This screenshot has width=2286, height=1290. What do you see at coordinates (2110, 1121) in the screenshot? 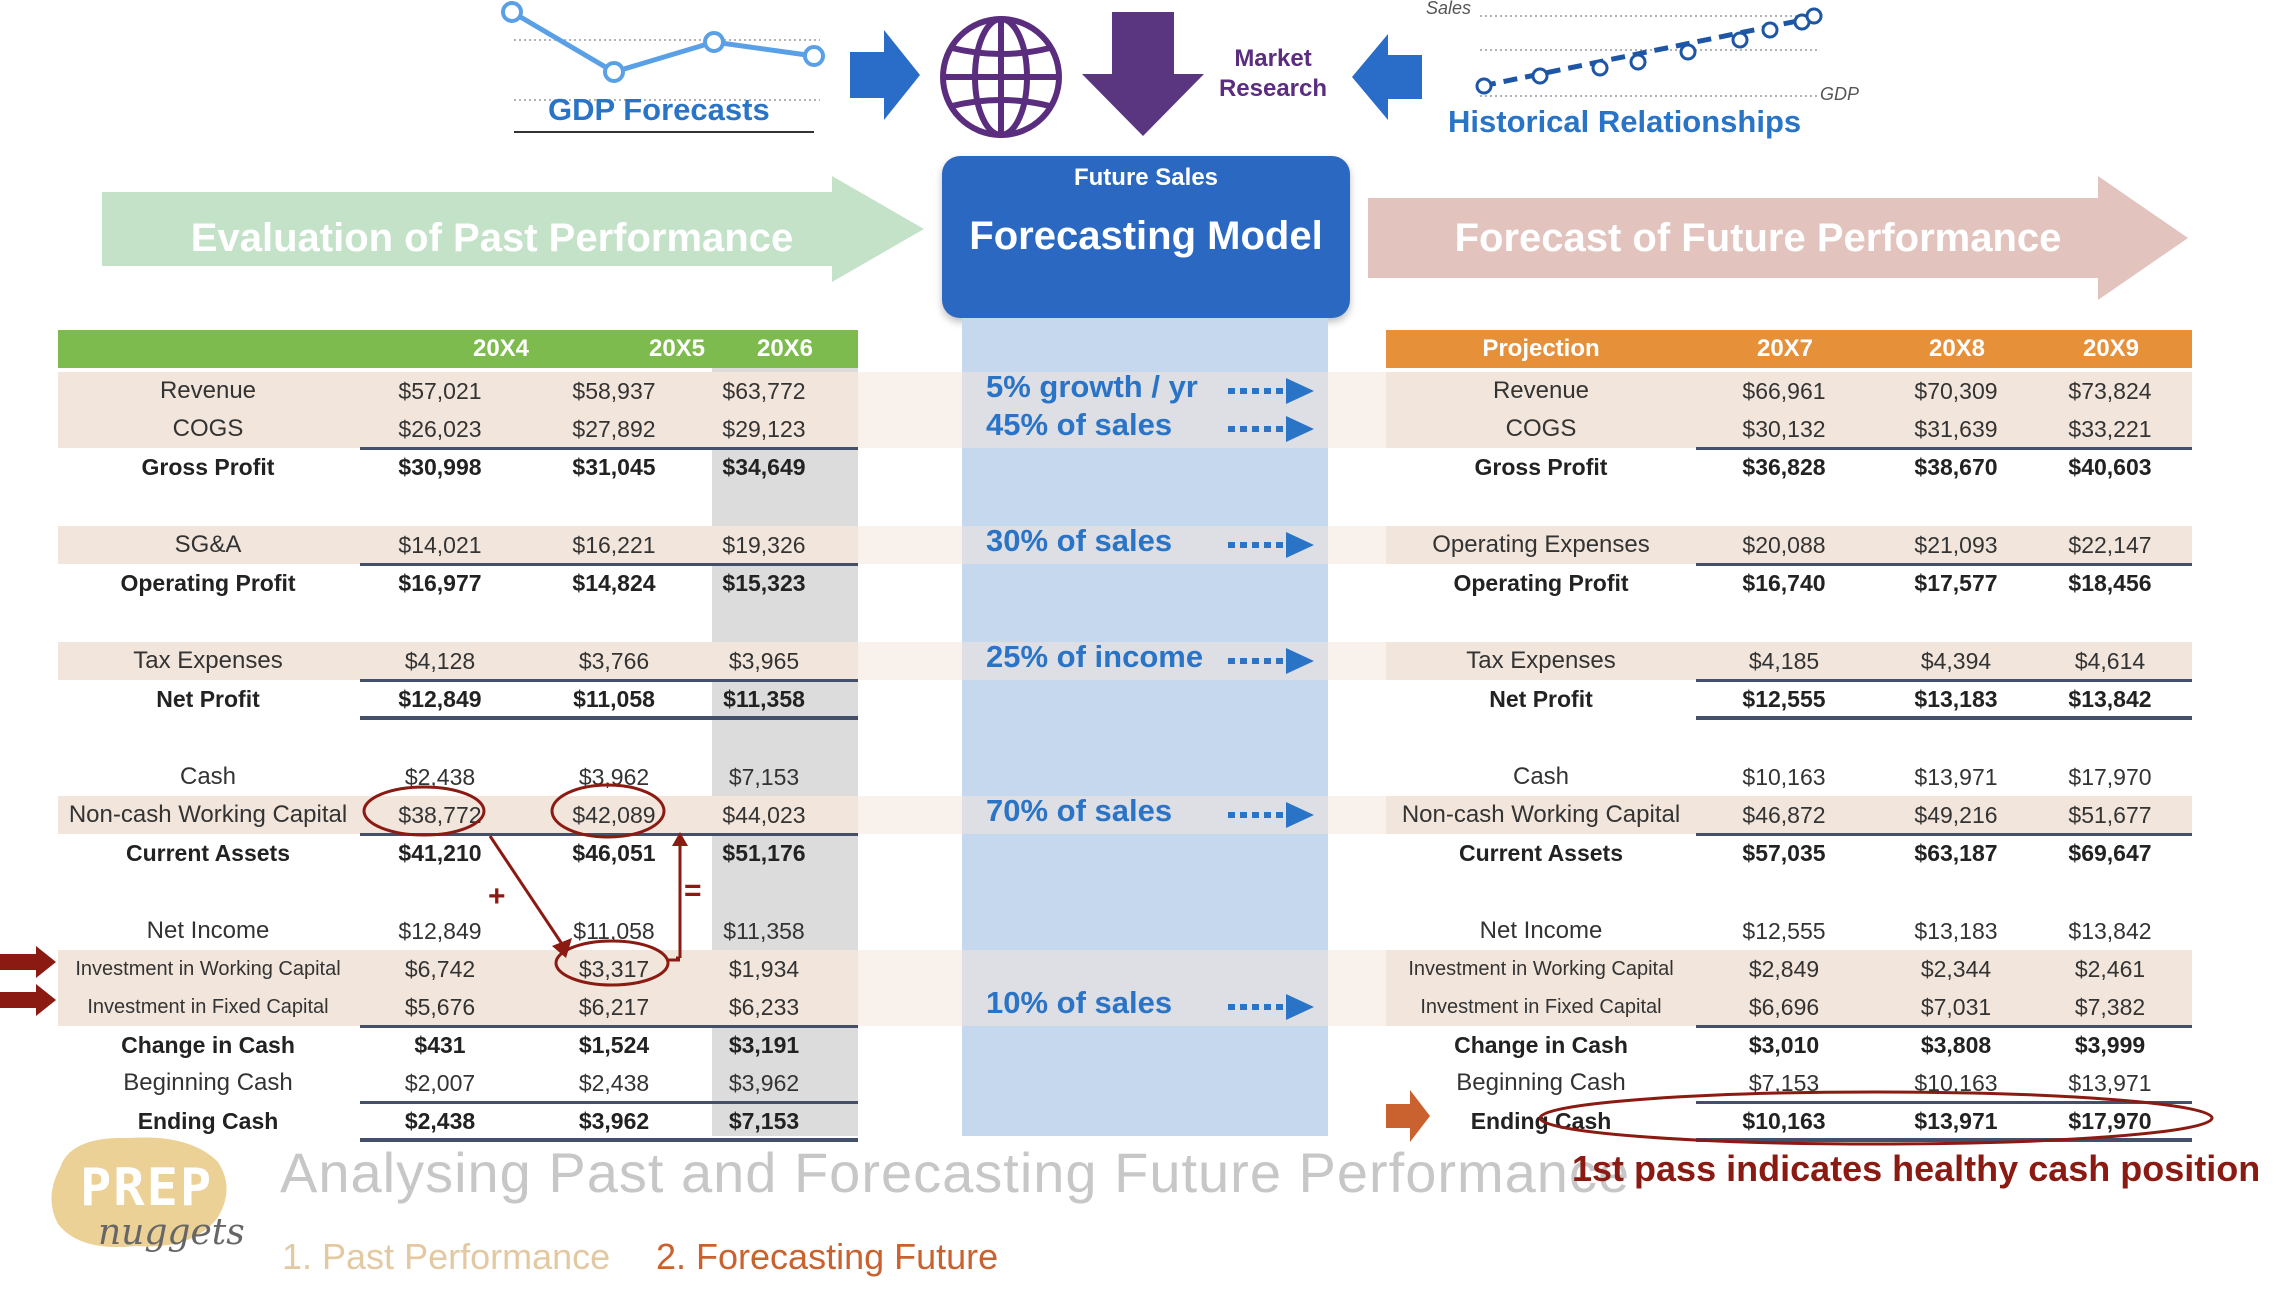
I see `right-cell-ending-cash-3: $17,970` at bounding box center [2110, 1121].